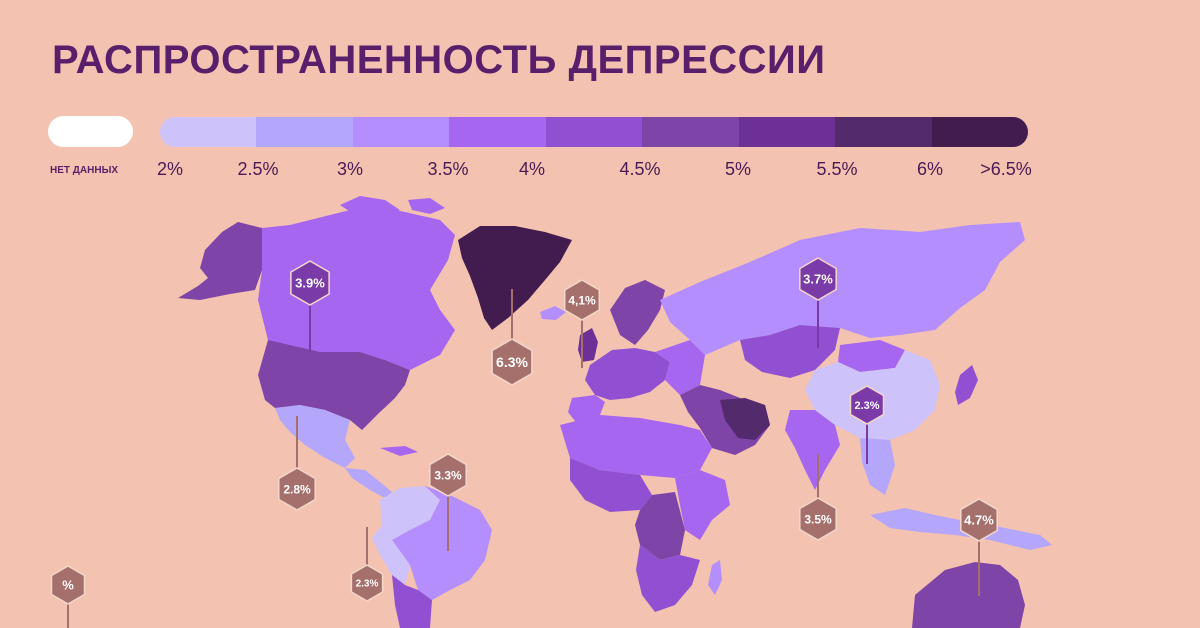 The image size is (1200, 628). I want to click on region-north-africa, so click(636, 446).